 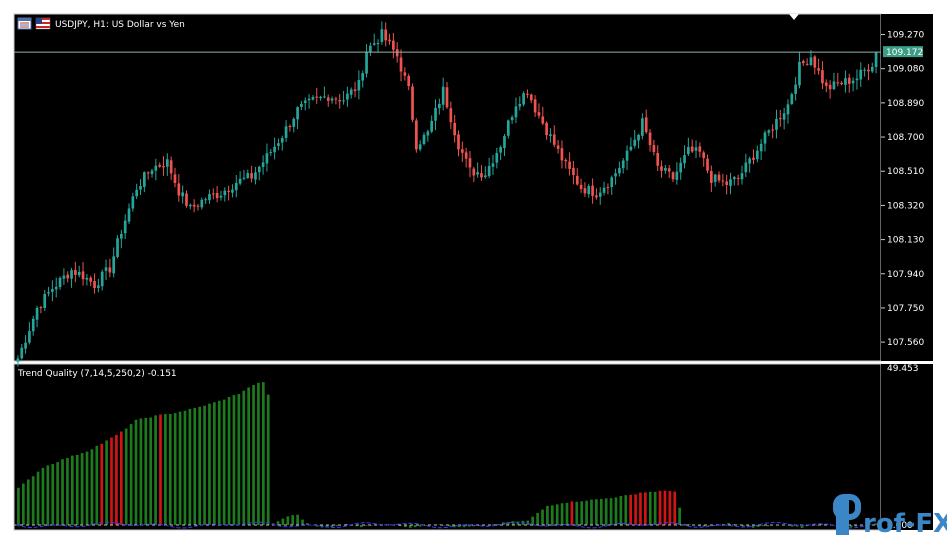 I want to click on current-price-label: 109.172, so click(x=904, y=53).